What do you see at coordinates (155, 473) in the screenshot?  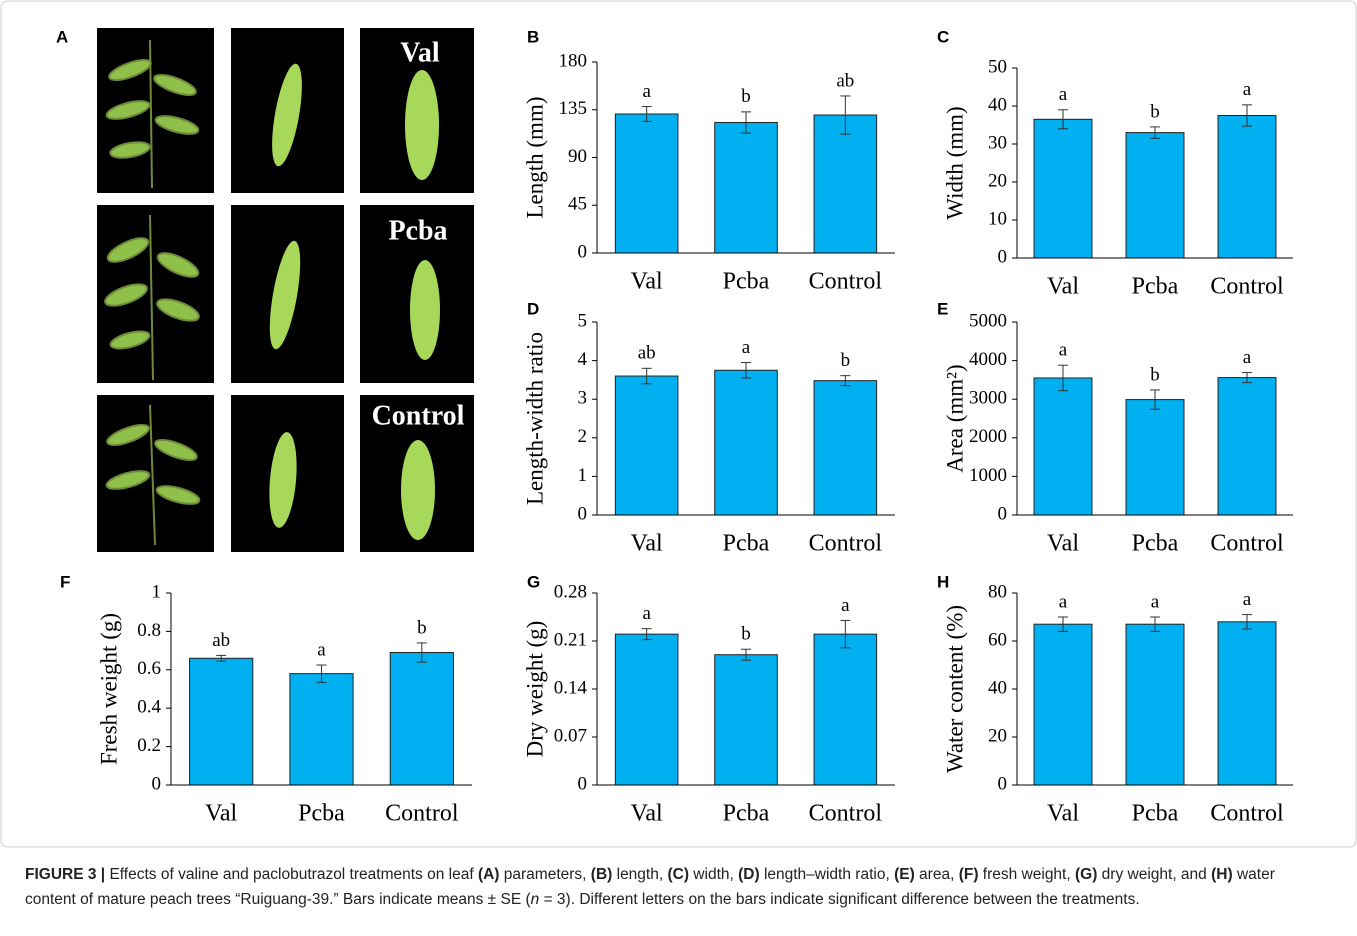 I see `photo` at bounding box center [155, 473].